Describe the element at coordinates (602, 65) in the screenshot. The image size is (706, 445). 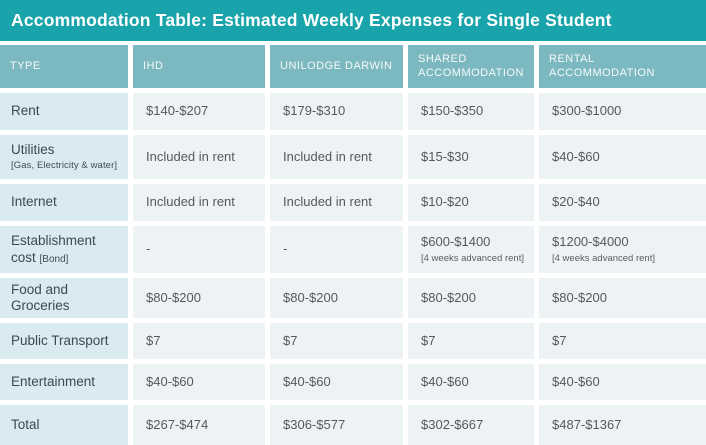
I see `column-header-label: RENTAL ACCOMMODATION` at that location.